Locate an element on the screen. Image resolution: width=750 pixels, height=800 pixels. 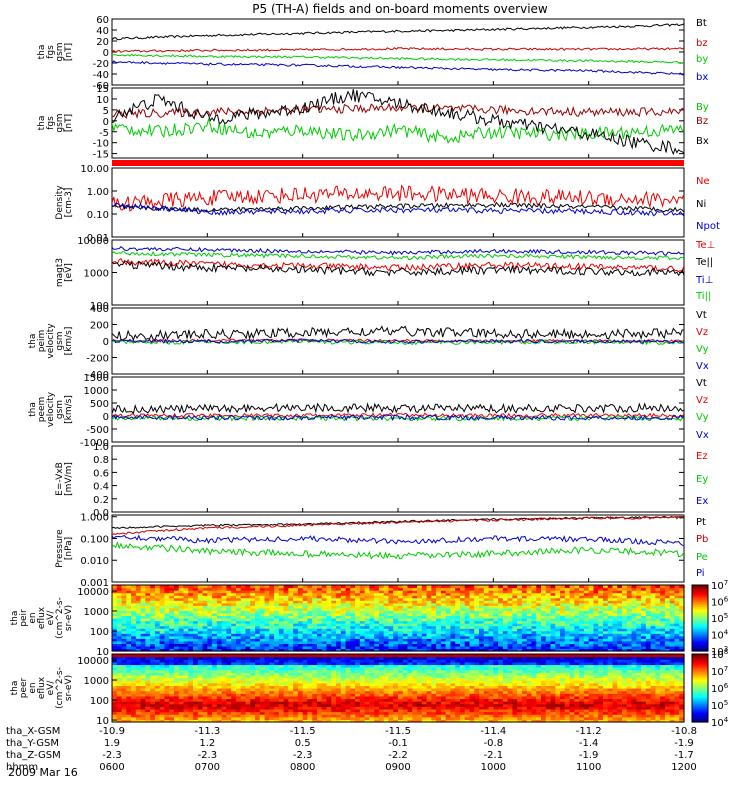
legend-entry: by is located at coordinates (702, 59).